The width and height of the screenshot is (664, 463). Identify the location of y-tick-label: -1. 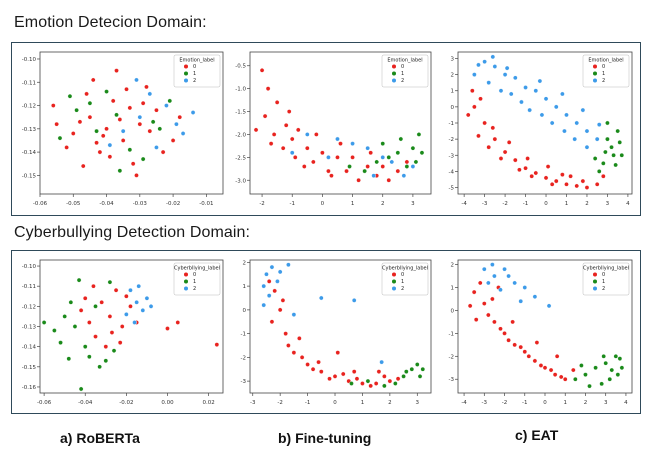
(243, 335).